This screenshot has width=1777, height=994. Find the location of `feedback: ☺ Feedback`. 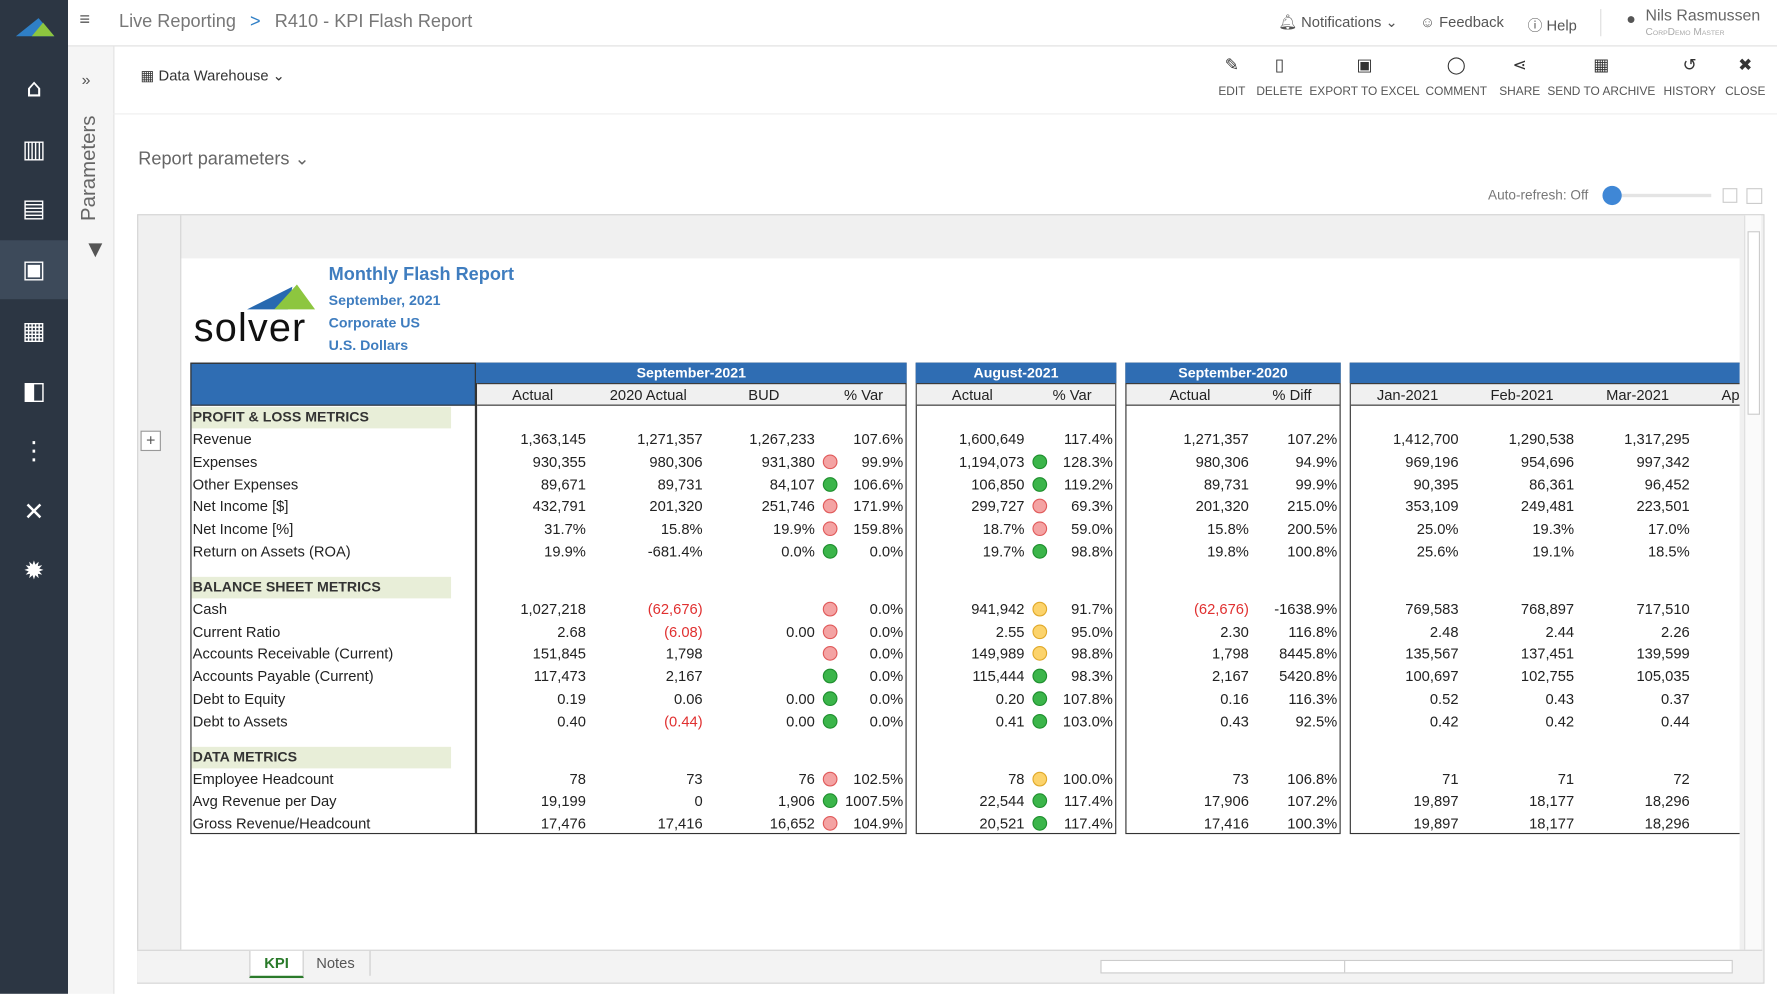

feedback: ☺ Feedback is located at coordinates (1462, 22).